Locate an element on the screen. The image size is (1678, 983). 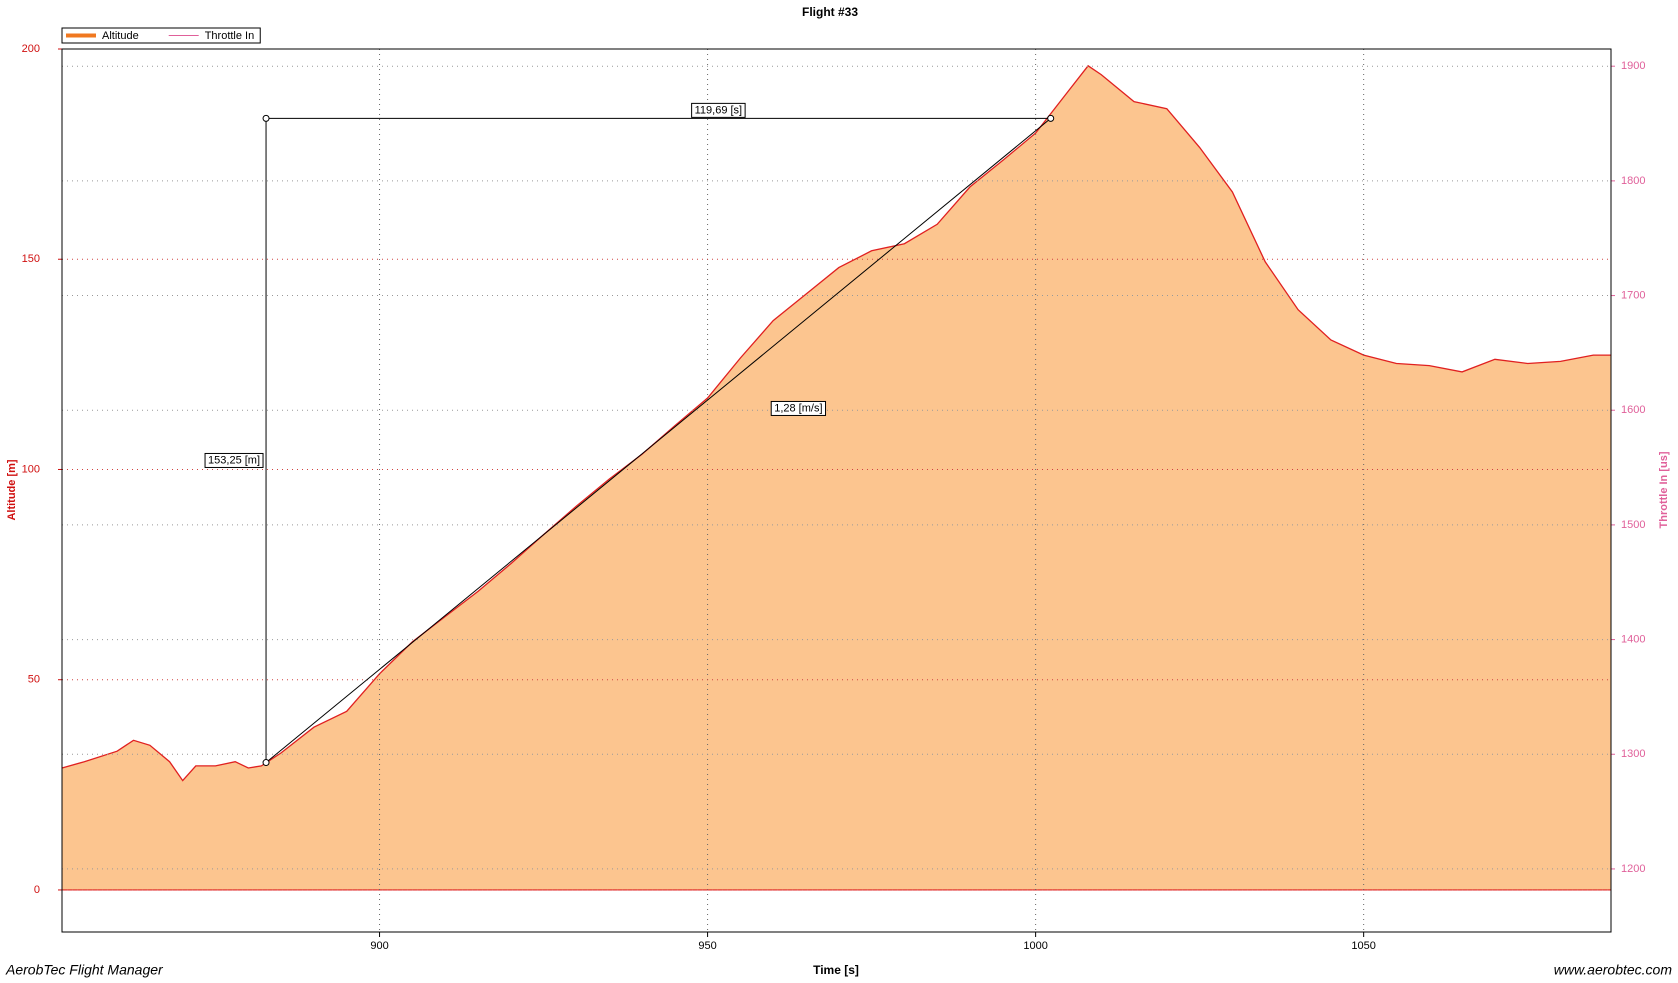
y2-tick-label: 1400 is located at coordinates (1633, 639).